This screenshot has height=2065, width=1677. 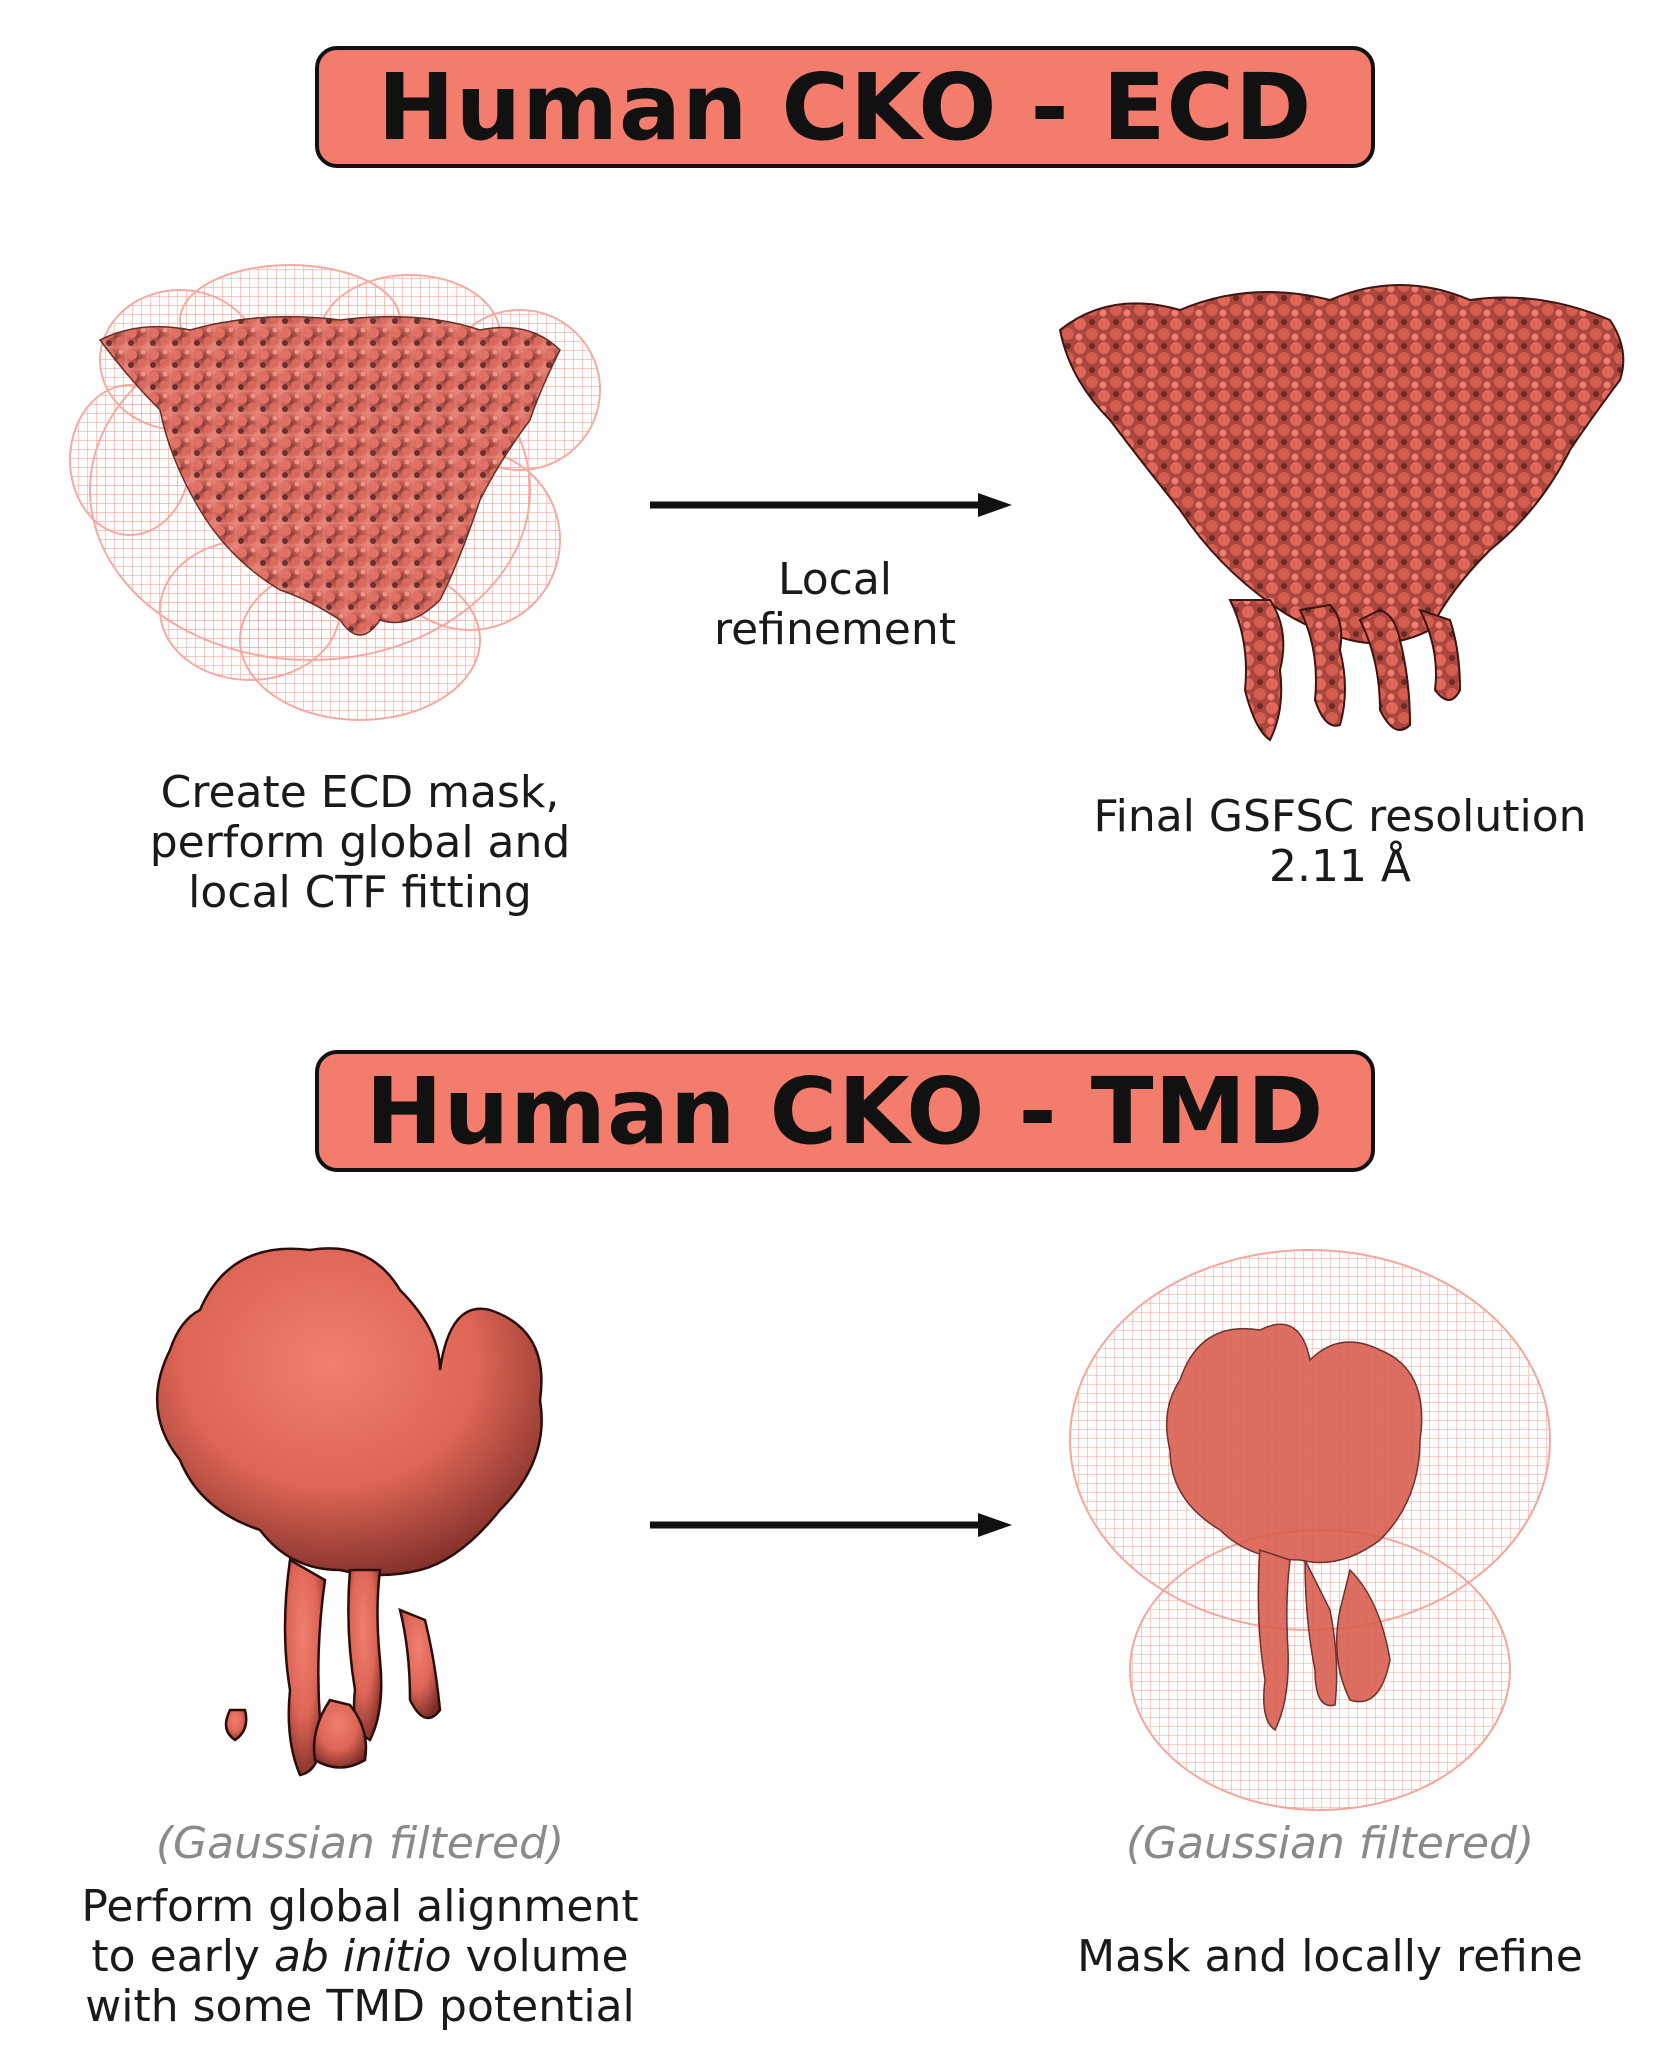 I want to click on tmd-left-caption-line-2: to early ab initio volume, so click(x=360, y=1957).